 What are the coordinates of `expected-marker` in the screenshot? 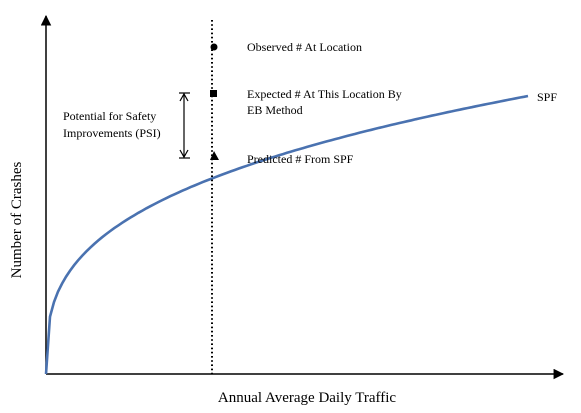 It's located at (213, 93).